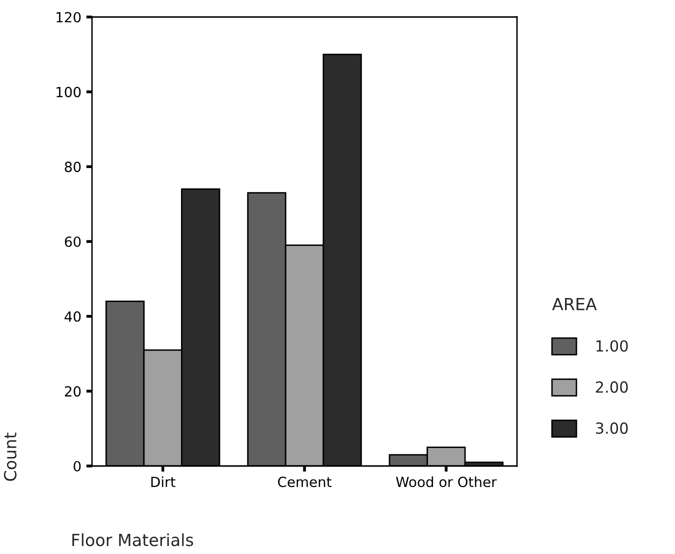 This screenshot has width=675, height=554. I want to click on y-tick-label: 0, so click(77, 466).